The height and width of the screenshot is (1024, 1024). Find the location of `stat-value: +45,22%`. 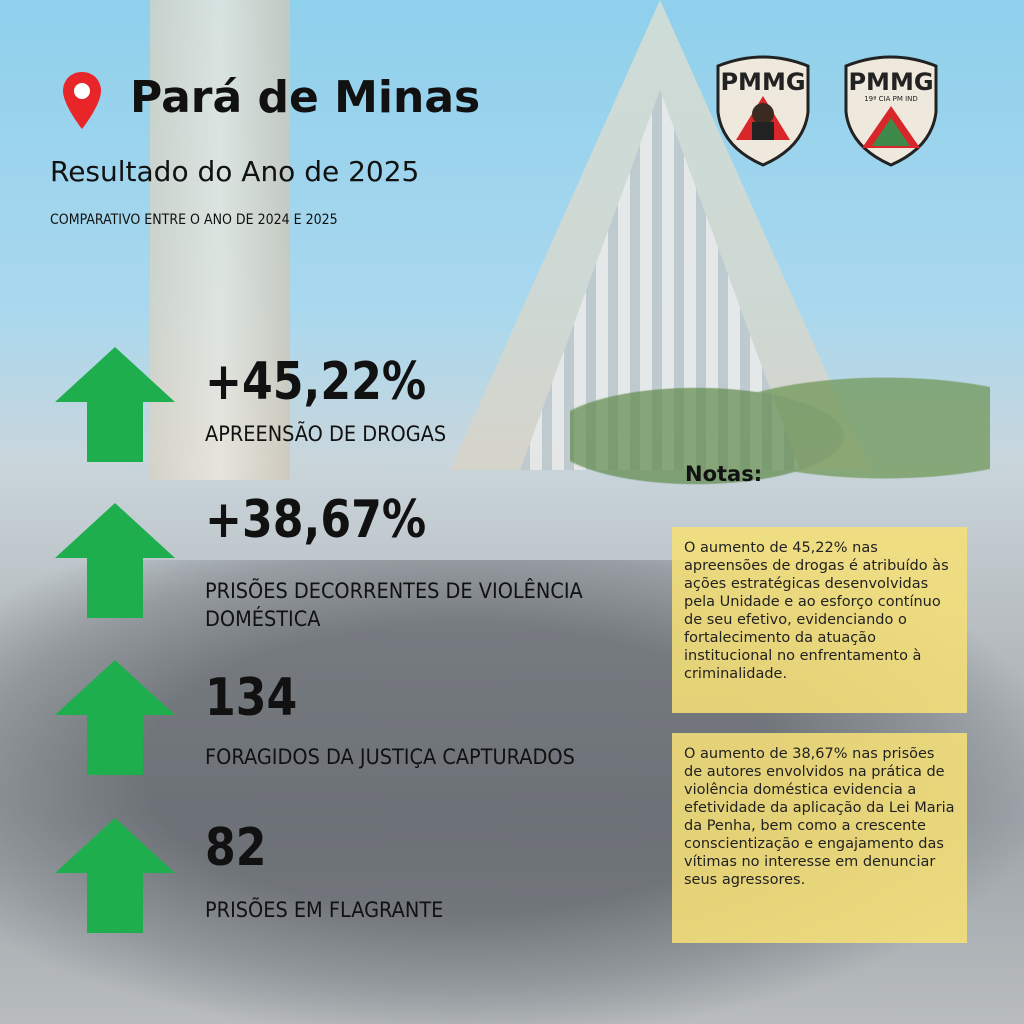

stat-value: +45,22% is located at coordinates (316, 382).